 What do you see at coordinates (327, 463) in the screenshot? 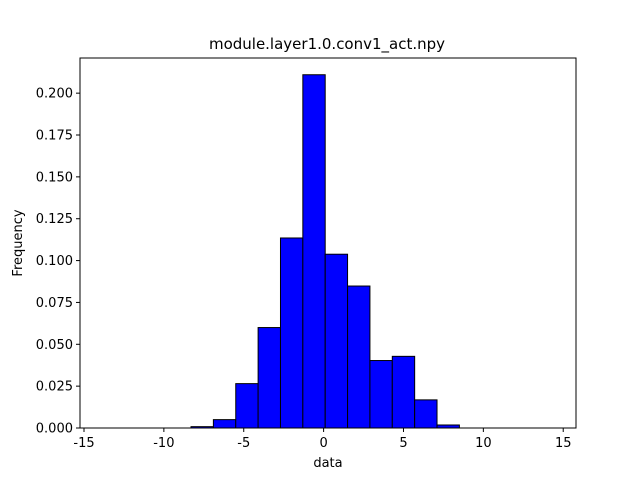
I see `x-axis-label: data` at bounding box center [327, 463].